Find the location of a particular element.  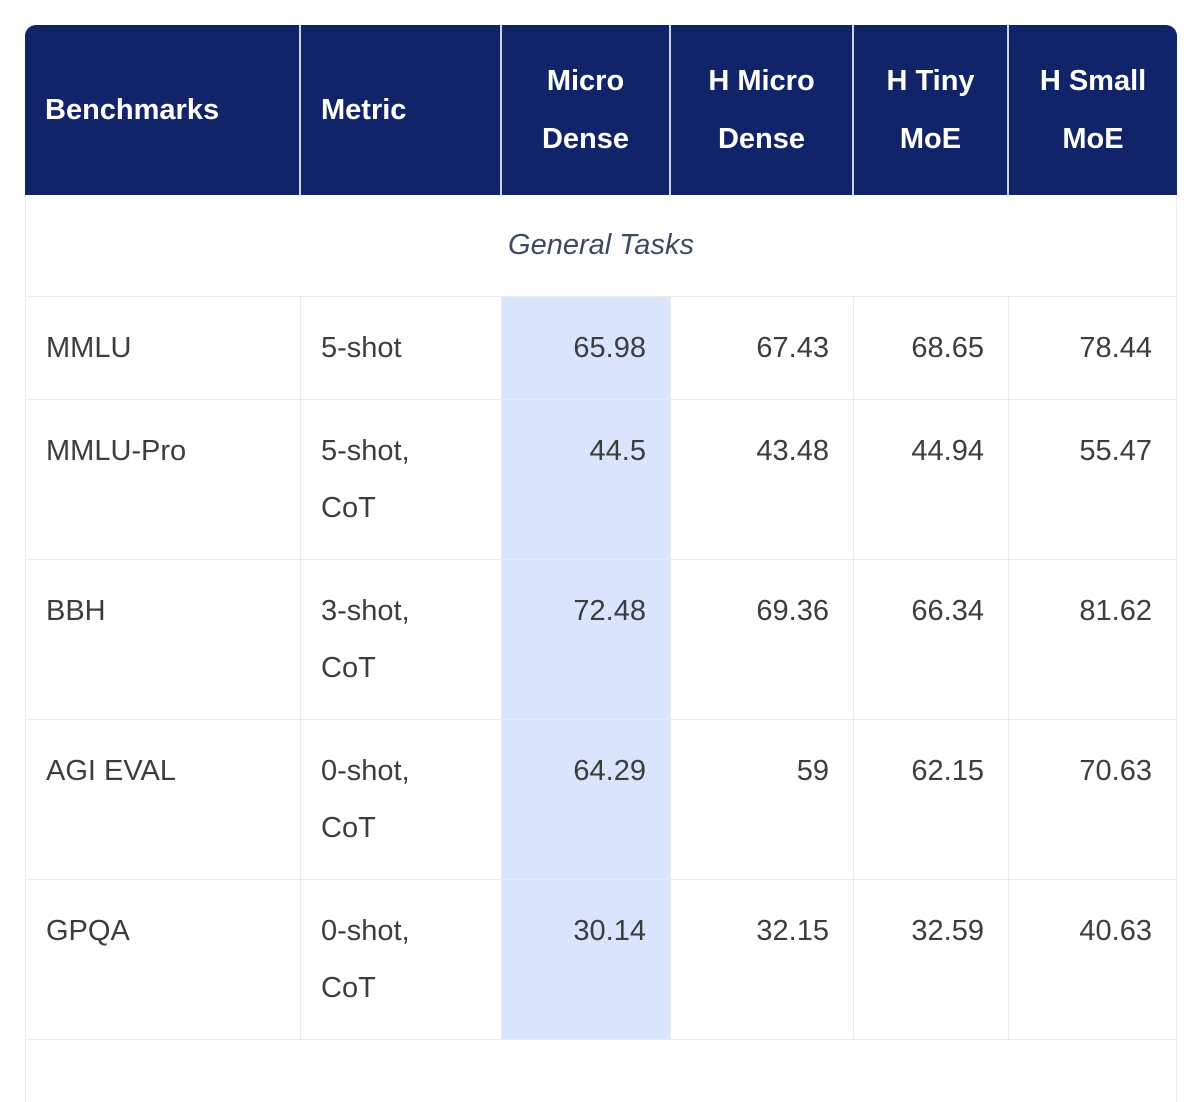

section-row-general-tasks: General Tasks is located at coordinates (601, 246).